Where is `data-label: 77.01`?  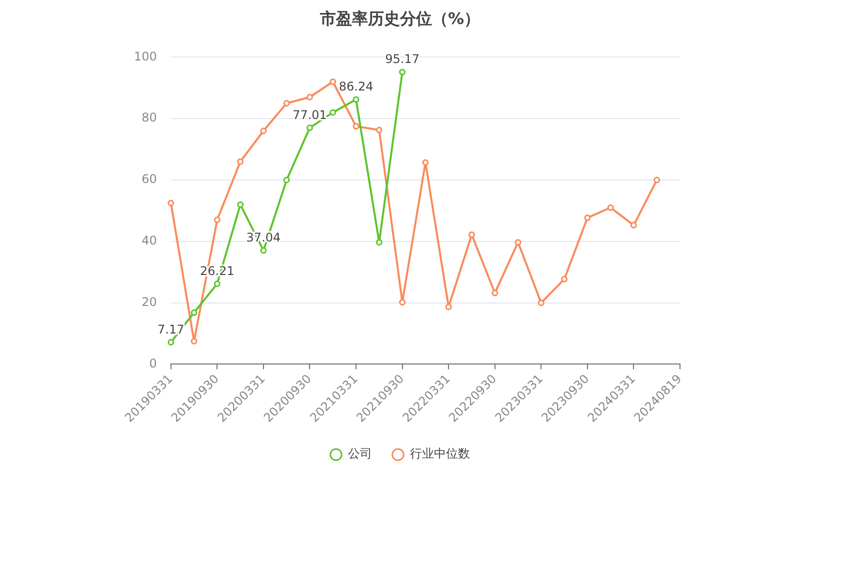
data-label: 77.01 is located at coordinates (309, 115).